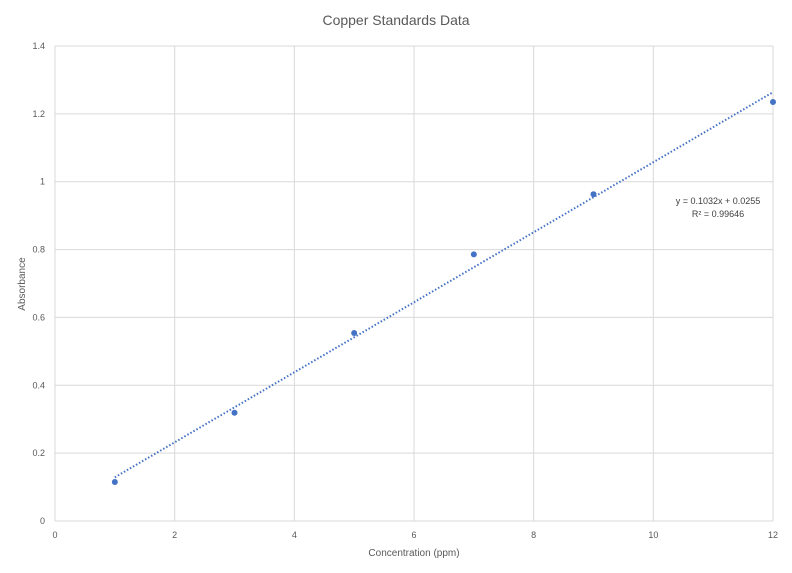 Image resolution: width=792 pixels, height=573 pixels. Describe the element at coordinates (38, 317) in the screenshot. I see `y-tick-label: 0.6` at that location.